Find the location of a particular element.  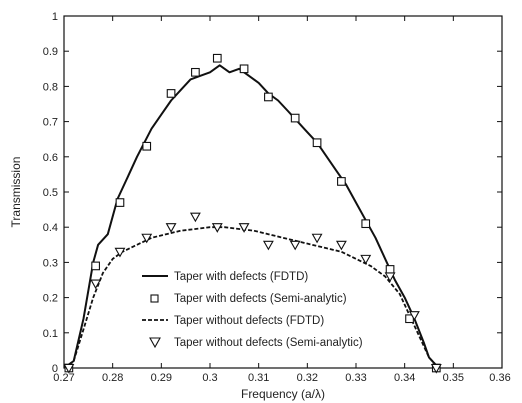

x-tick-label: 0.33 is located at coordinates (355, 378).